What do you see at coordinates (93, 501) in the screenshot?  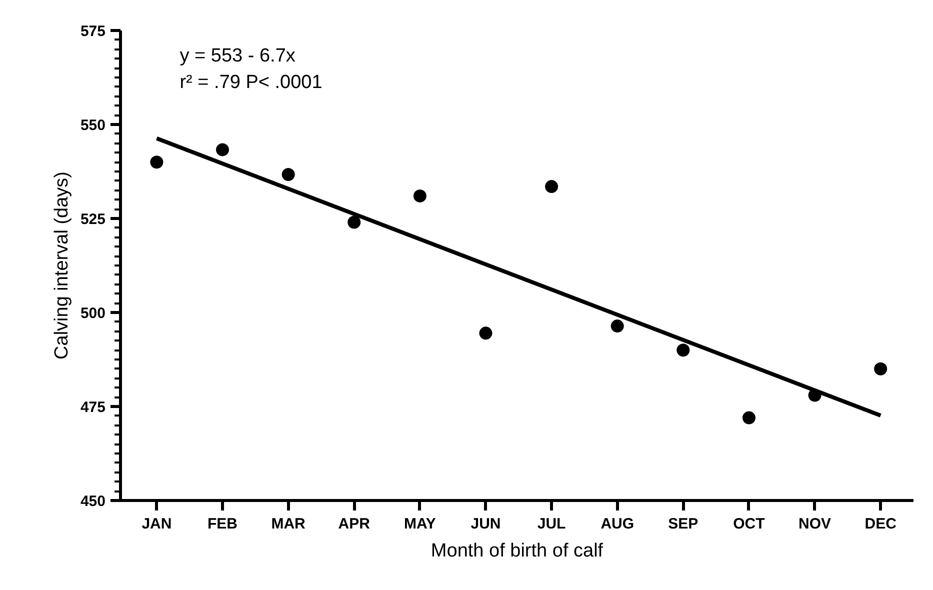 I see `y-tick-label: 450` at bounding box center [93, 501].